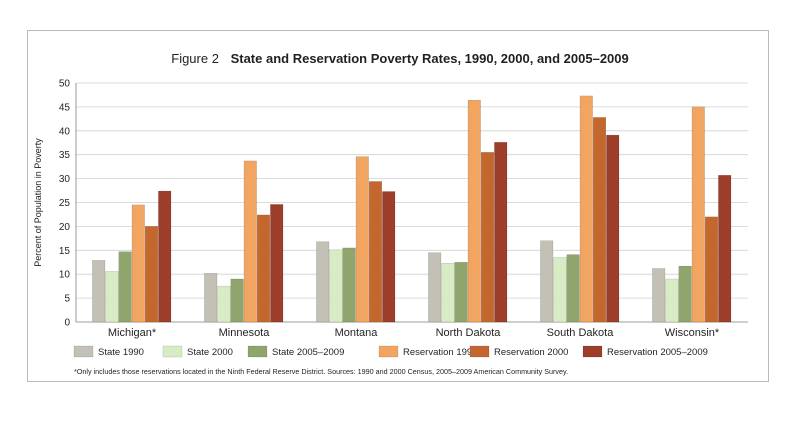 The image size is (800, 426). Describe the element at coordinates (357, 333) in the screenshot. I see `x-tick-label: Montana` at that location.